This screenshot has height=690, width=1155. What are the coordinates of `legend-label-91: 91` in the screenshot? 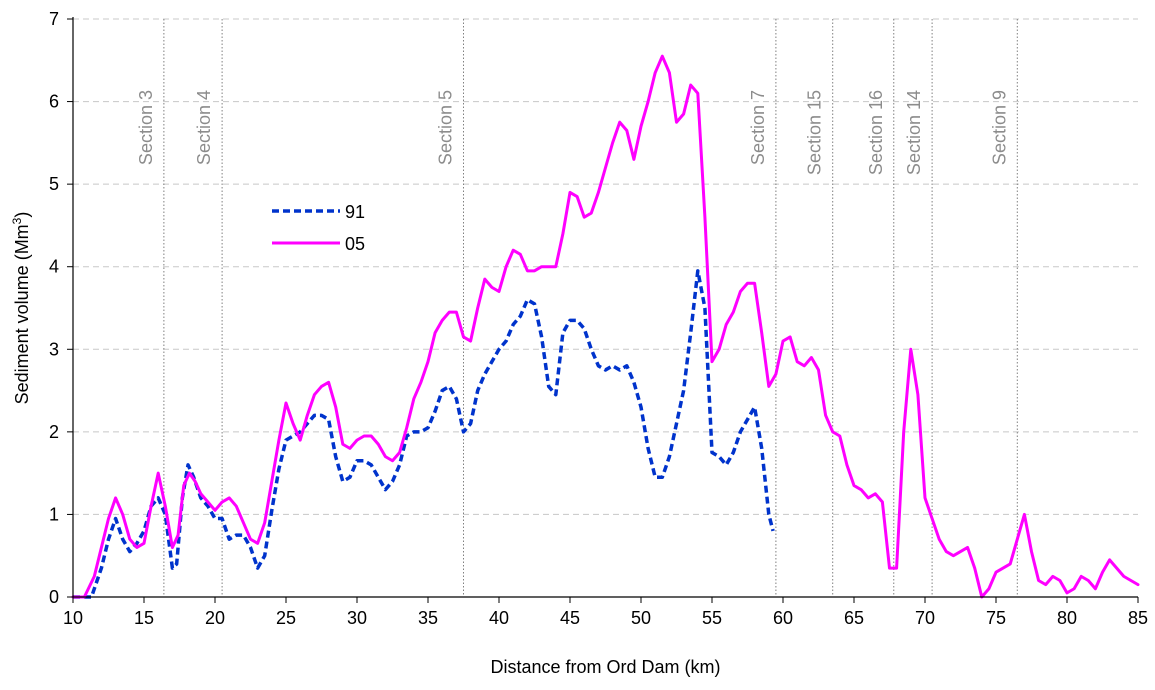 It's located at (355, 212).